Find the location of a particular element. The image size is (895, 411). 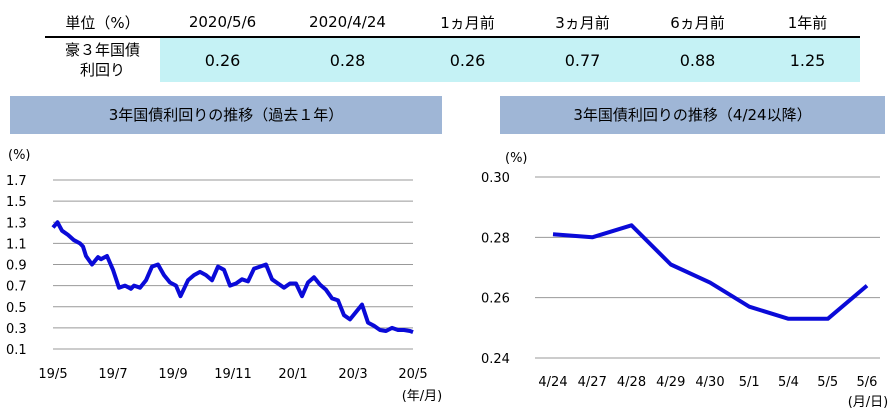

y-tick-label: 1.7 is located at coordinates (16, 181).